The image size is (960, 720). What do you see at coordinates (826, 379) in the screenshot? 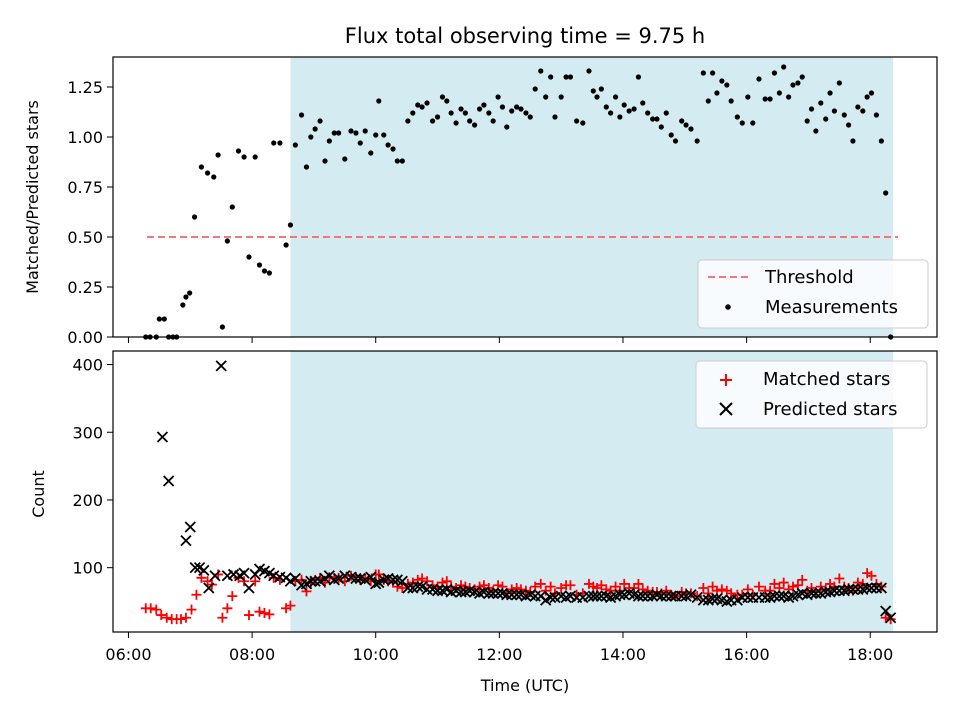
I see `legend-matched-label: Matched stars` at bounding box center [826, 379].